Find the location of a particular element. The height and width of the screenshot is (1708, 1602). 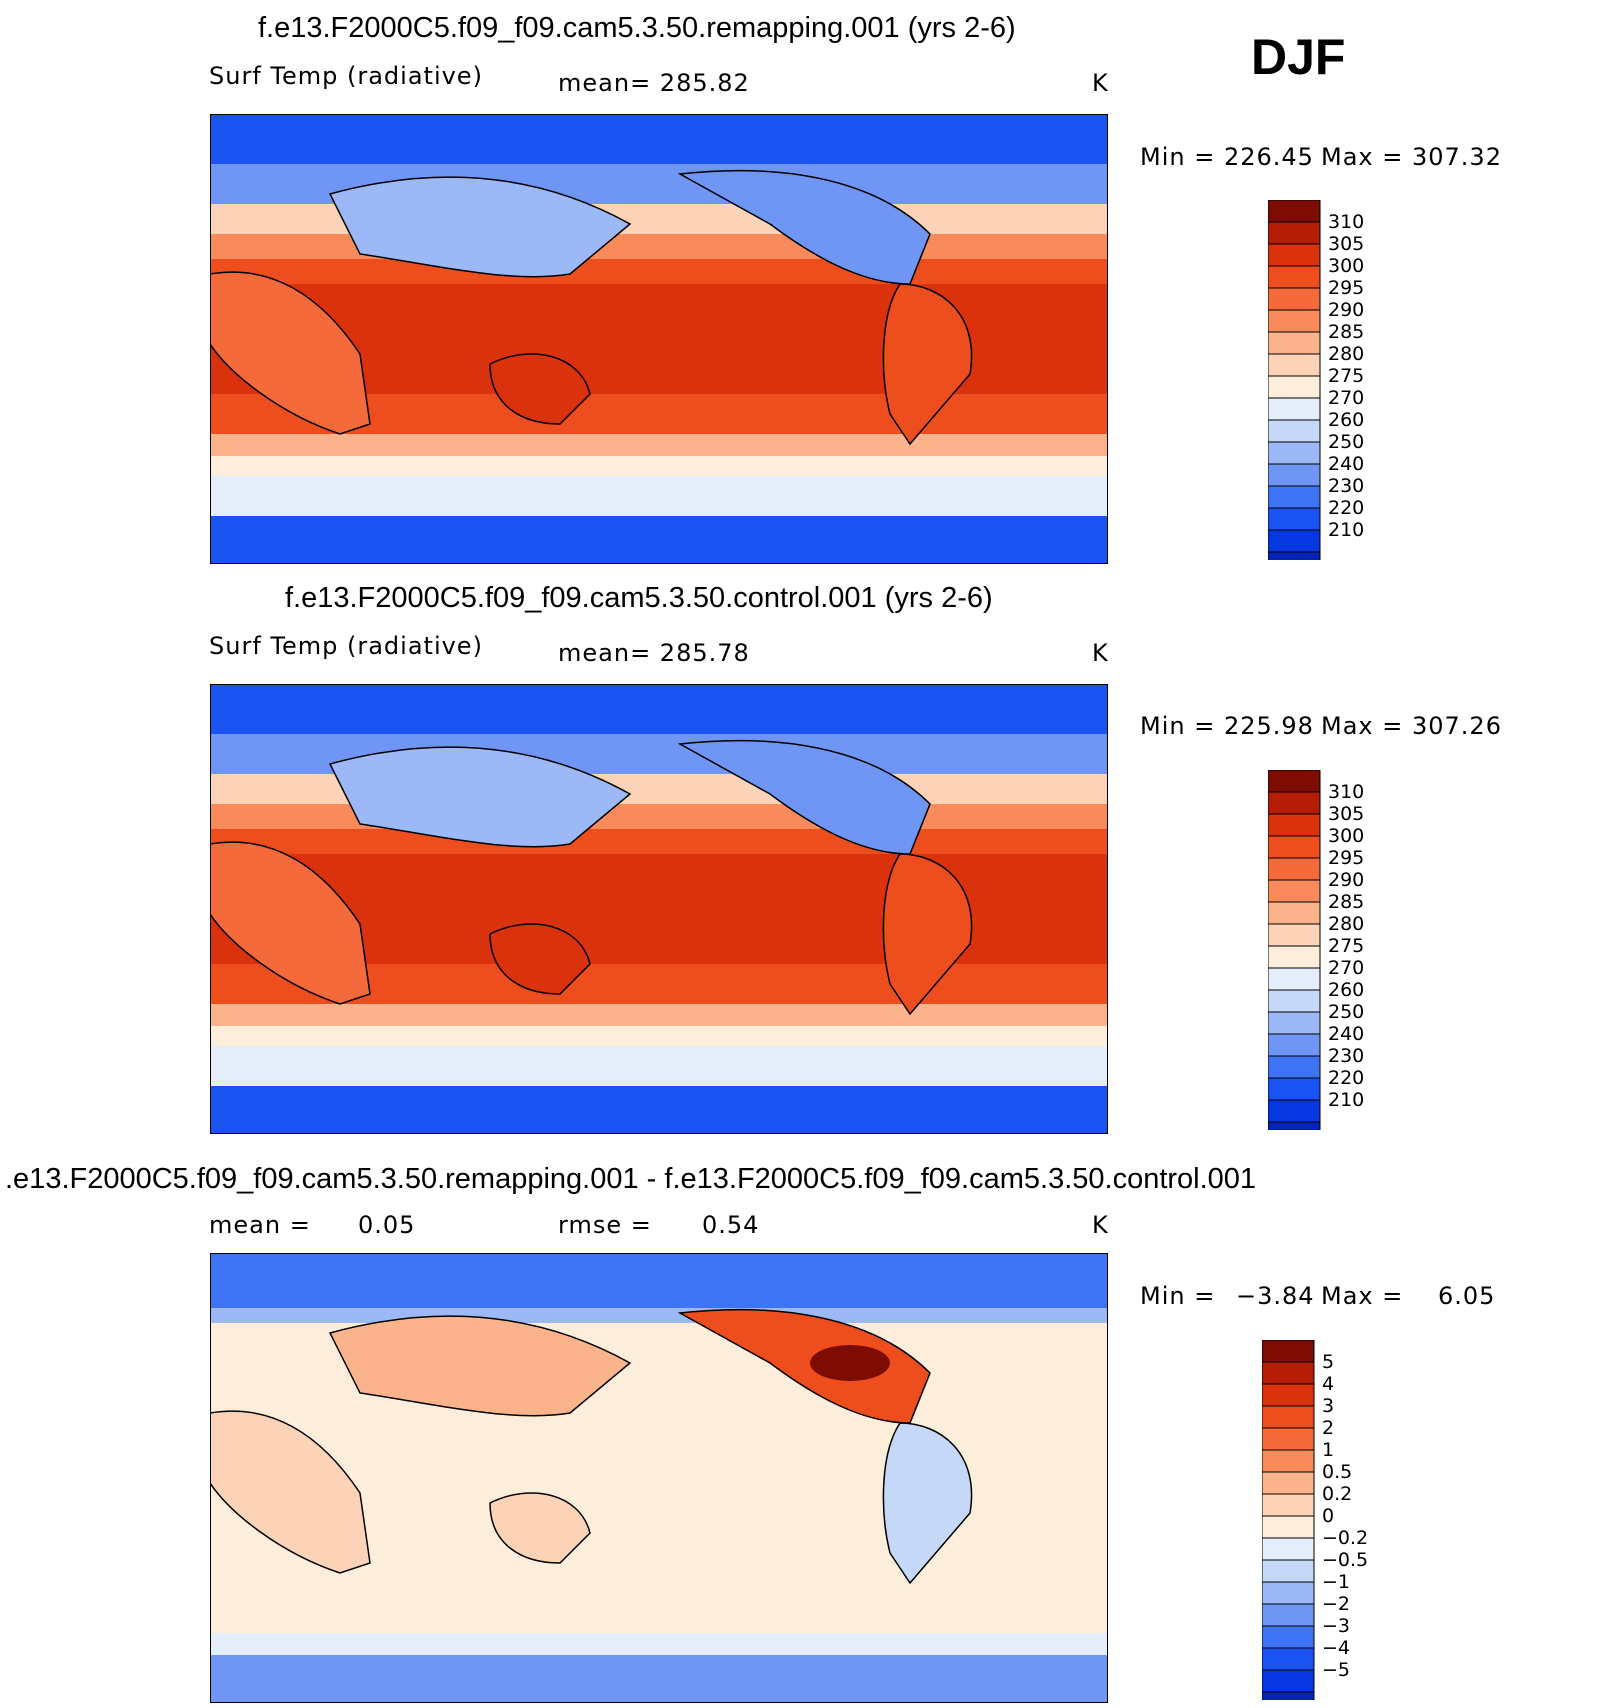

colorbar-tick-label: −1 is located at coordinates (1336, 1582).